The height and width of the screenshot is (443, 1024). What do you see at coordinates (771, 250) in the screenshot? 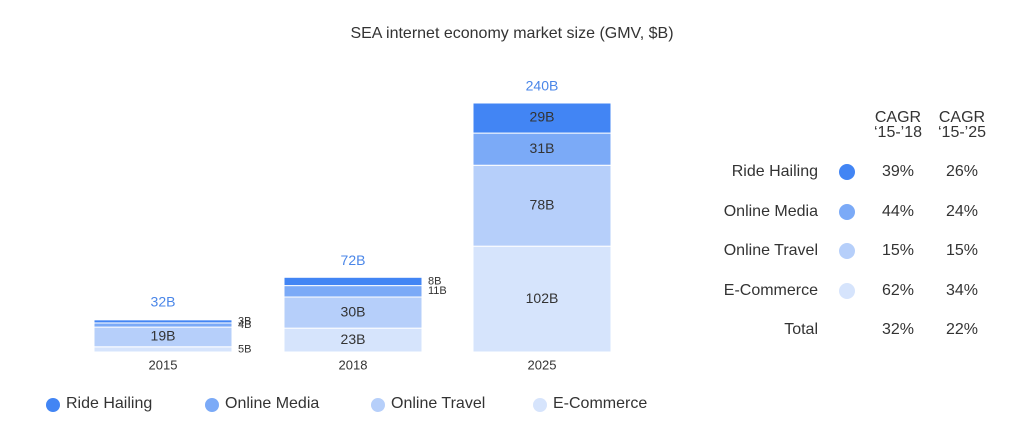
I see `row-label: Online Travel` at bounding box center [771, 250].